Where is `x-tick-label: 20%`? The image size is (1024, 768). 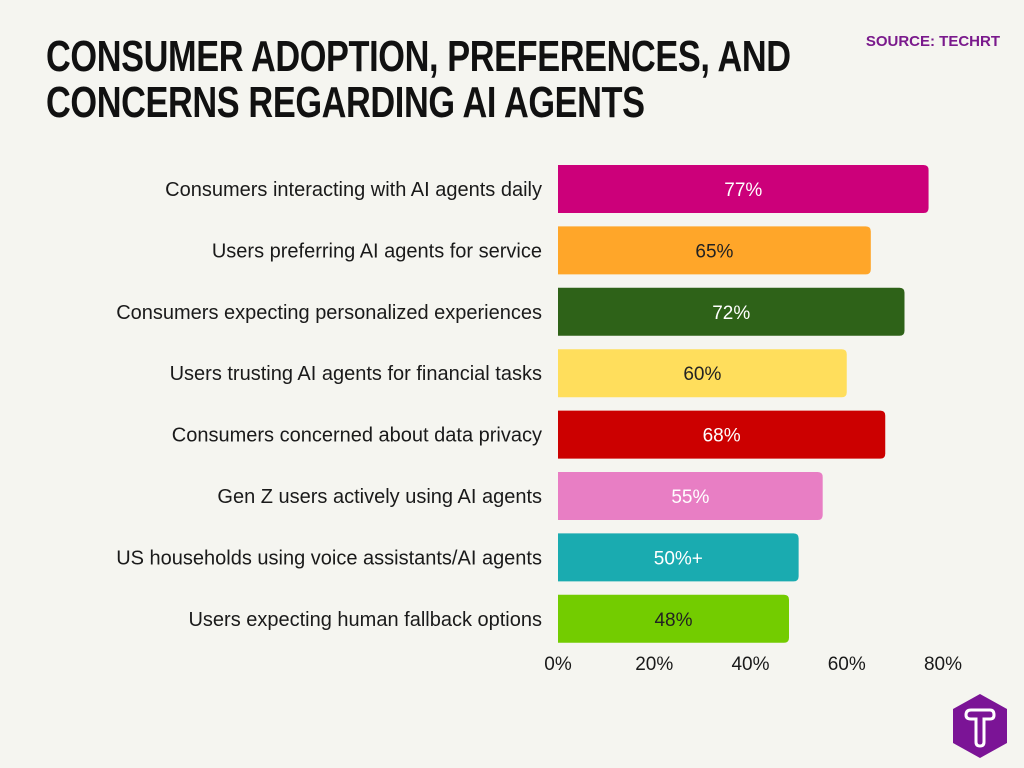 x-tick-label: 20% is located at coordinates (654, 664).